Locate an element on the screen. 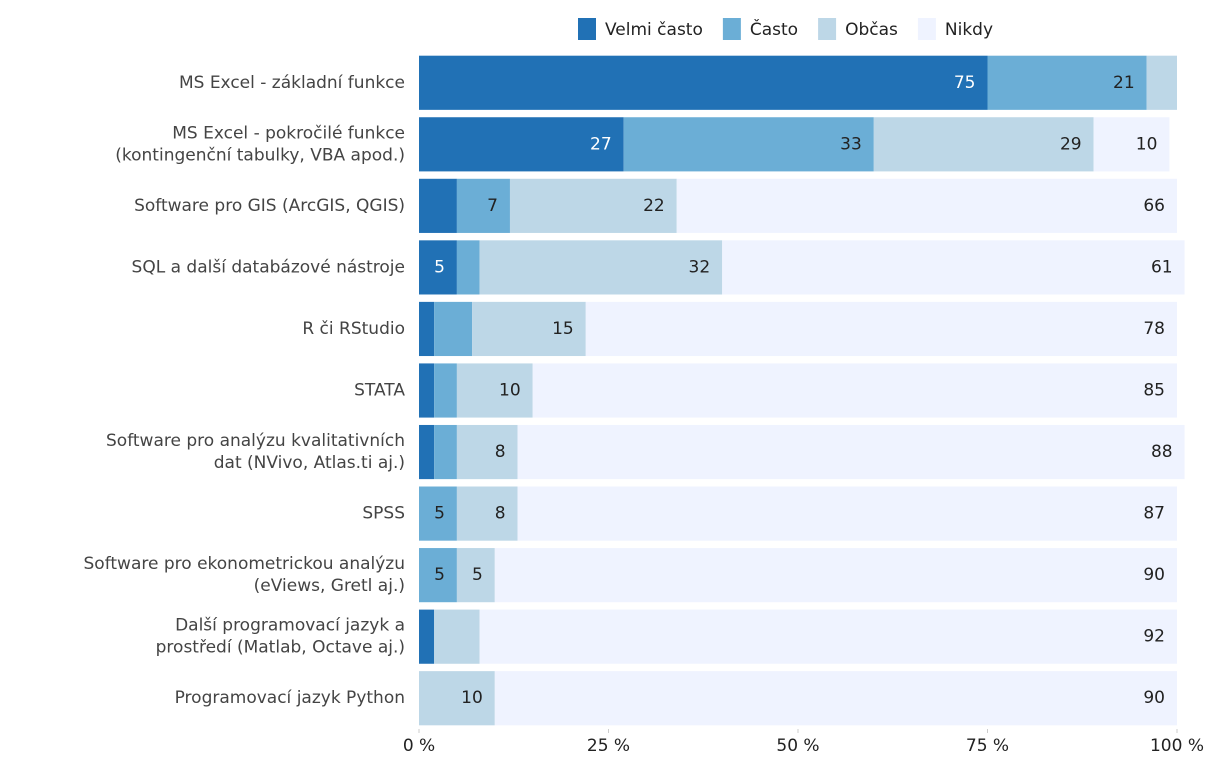 The width and height of the screenshot is (1214, 763). category-label: SQL a další databázové nástroje is located at coordinates (268, 267).